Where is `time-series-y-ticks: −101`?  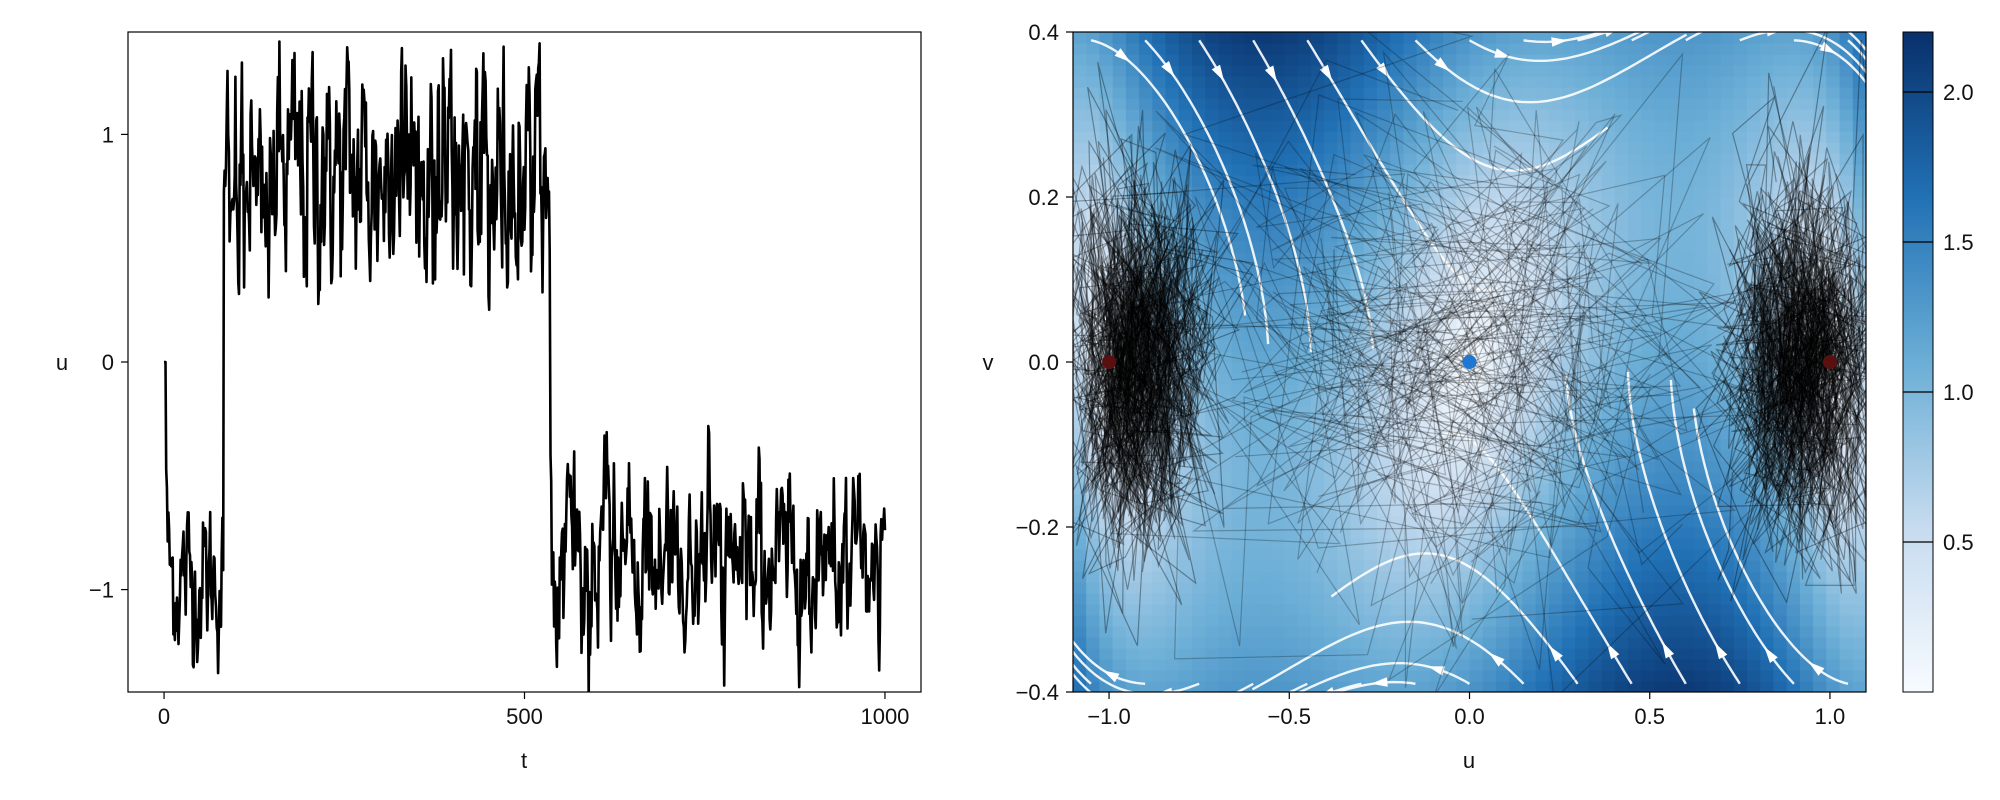
time-series-y-ticks: −101 is located at coordinates (108, 362).